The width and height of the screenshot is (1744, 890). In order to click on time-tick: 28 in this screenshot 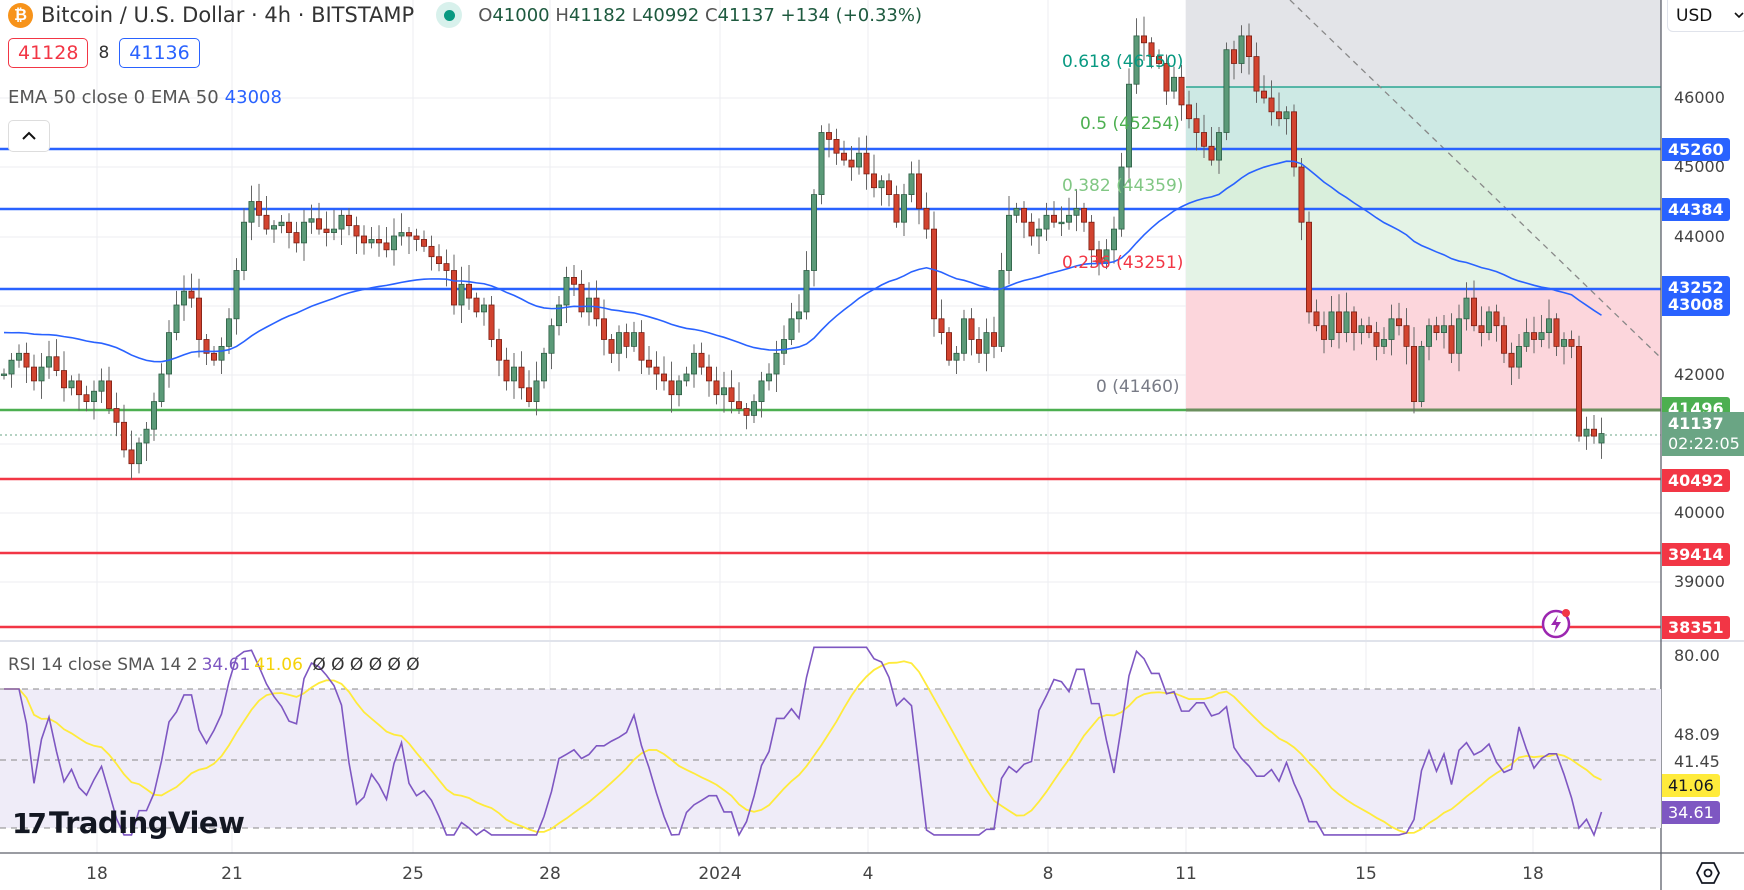, I will do `click(550, 874)`.